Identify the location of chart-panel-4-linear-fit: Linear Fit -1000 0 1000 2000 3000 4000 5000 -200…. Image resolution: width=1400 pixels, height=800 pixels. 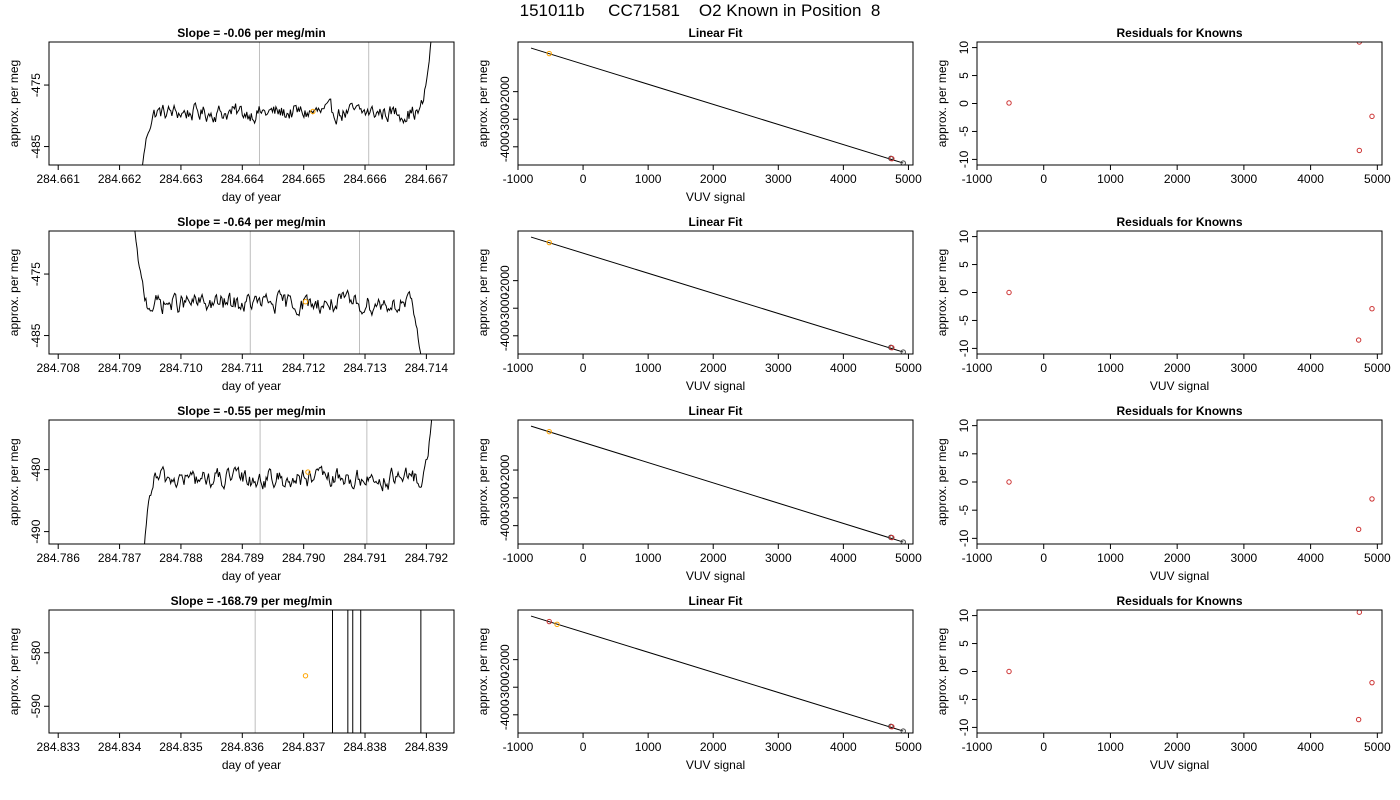
(699, 683).